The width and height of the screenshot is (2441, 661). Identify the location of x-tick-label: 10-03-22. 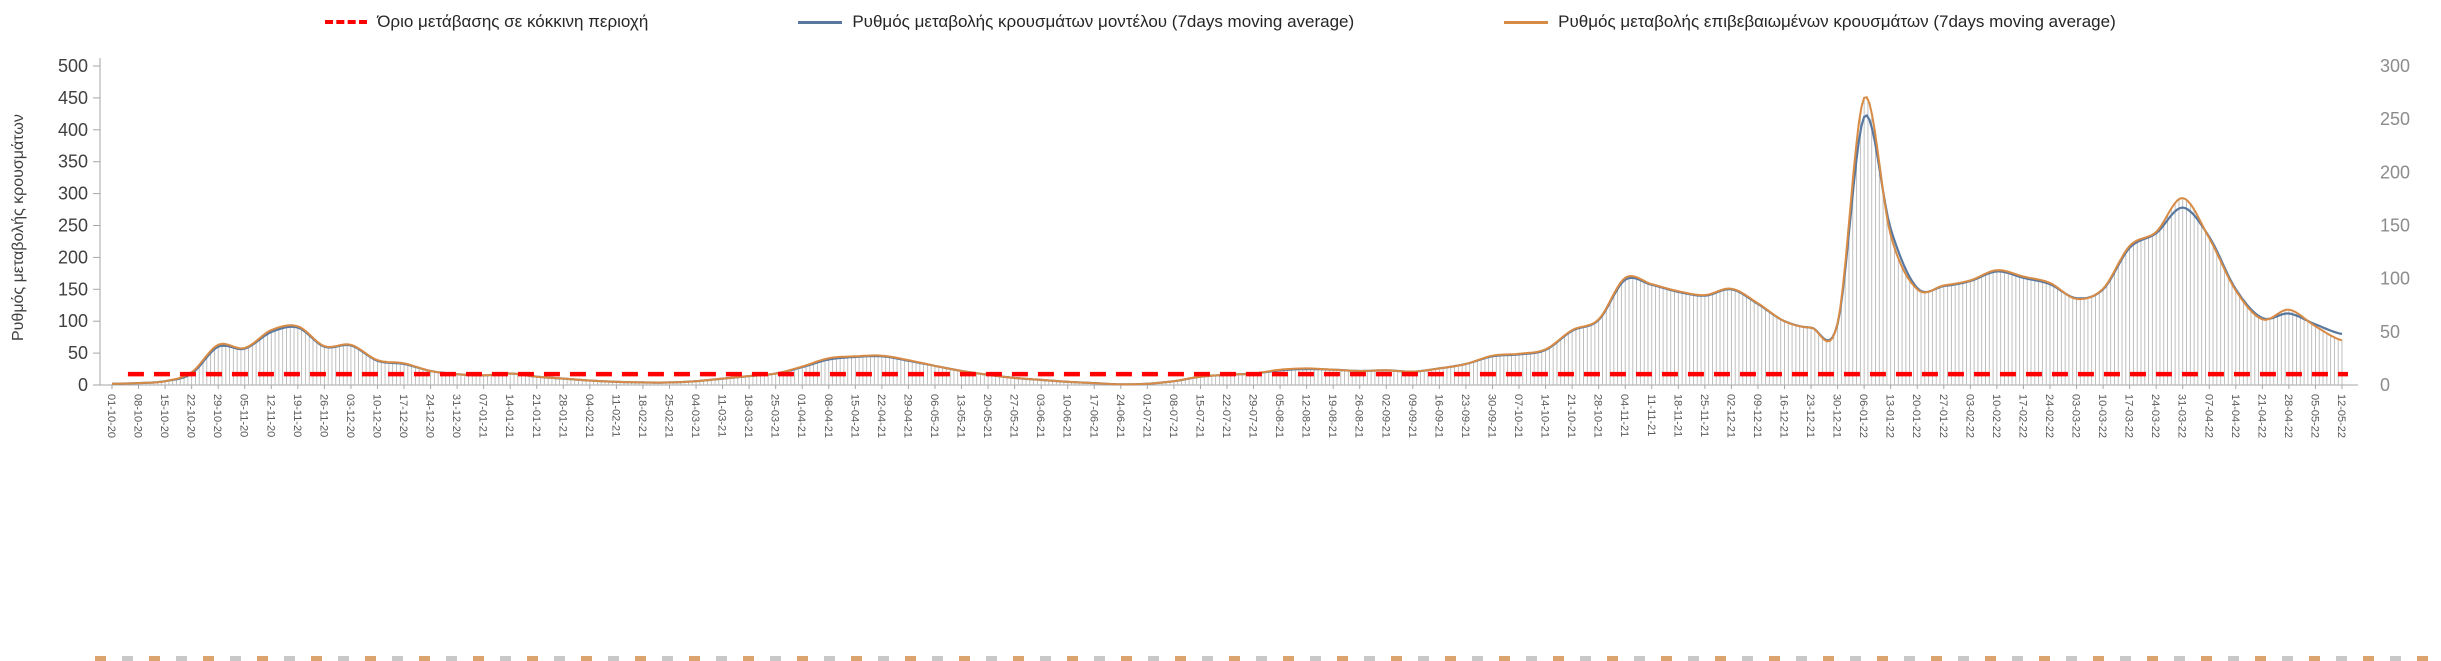
(2102, 416).